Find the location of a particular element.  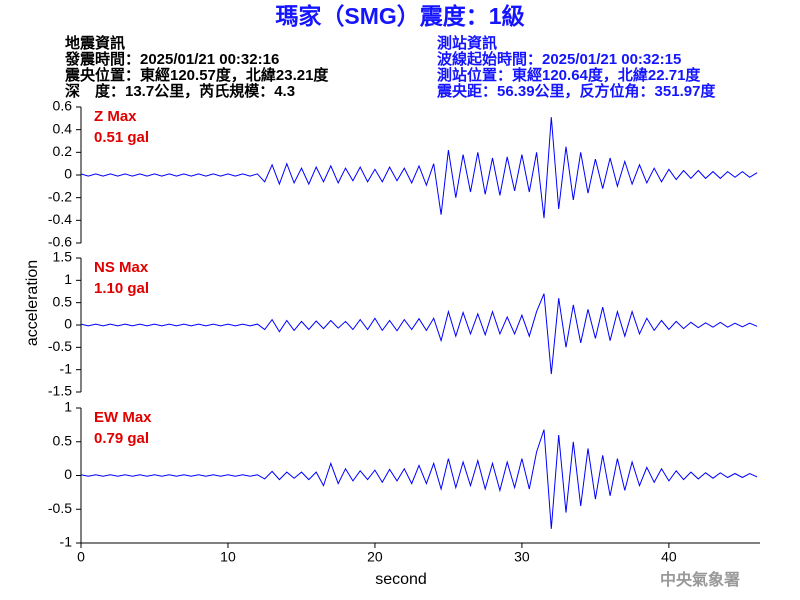

agency: 中央氣象署 is located at coordinates (700, 579).